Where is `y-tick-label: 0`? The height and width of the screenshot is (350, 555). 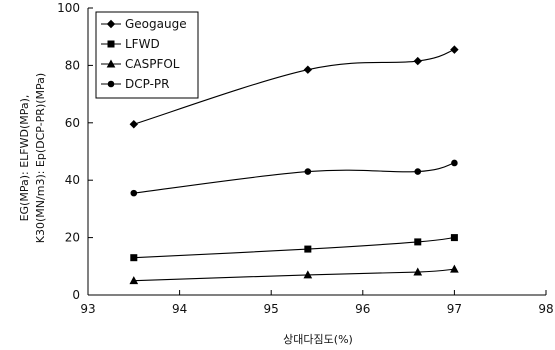
y-tick-label: 0 is located at coordinates (76, 295).